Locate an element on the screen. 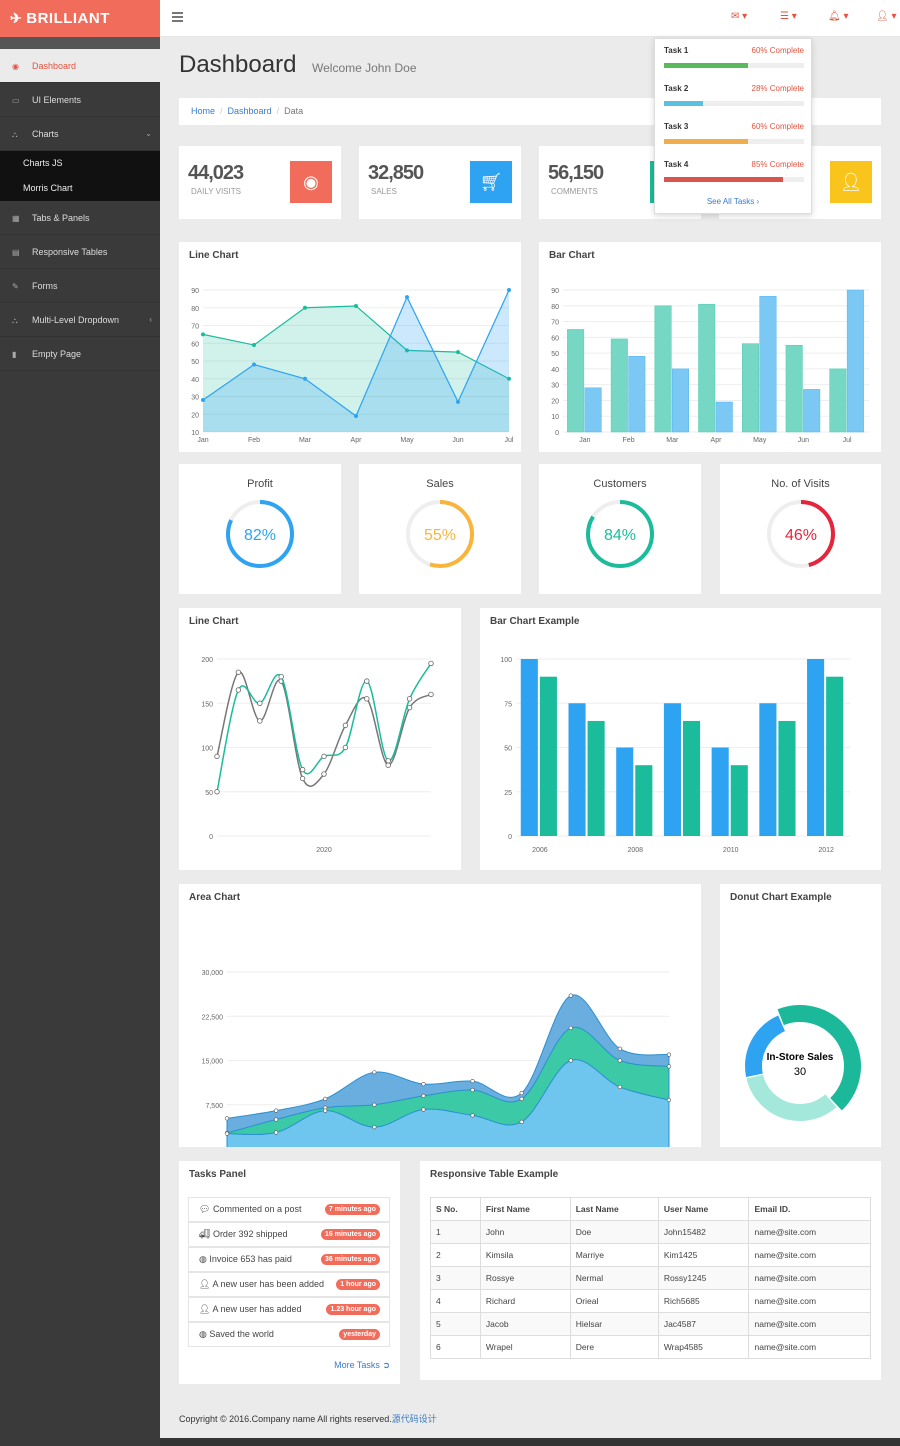 The width and height of the screenshot is (900, 1446). time-badge: 1 hour ago is located at coordinates (358, 1284).